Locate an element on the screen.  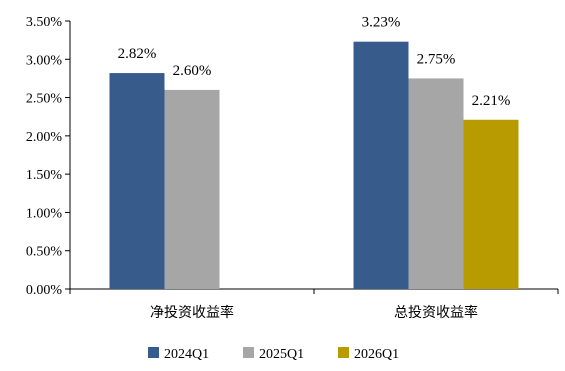
data-label: 2.82% is located at coordinates (137, 54).